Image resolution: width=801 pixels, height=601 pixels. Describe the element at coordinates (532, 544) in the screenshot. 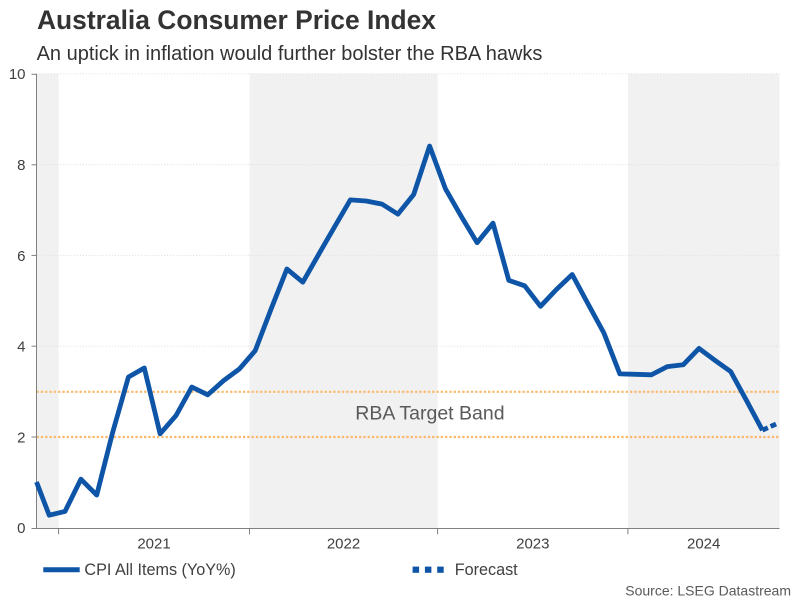

I see `svg-text: 2023` at that location.